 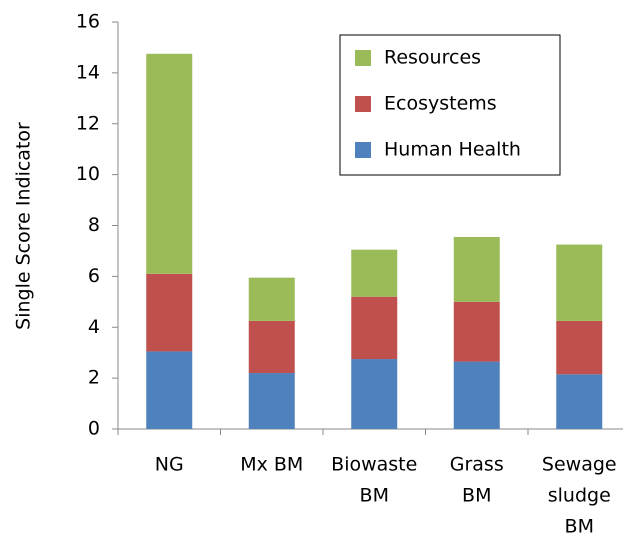 I want to click on y-tick-label: 8, so click(x=94, y=225).